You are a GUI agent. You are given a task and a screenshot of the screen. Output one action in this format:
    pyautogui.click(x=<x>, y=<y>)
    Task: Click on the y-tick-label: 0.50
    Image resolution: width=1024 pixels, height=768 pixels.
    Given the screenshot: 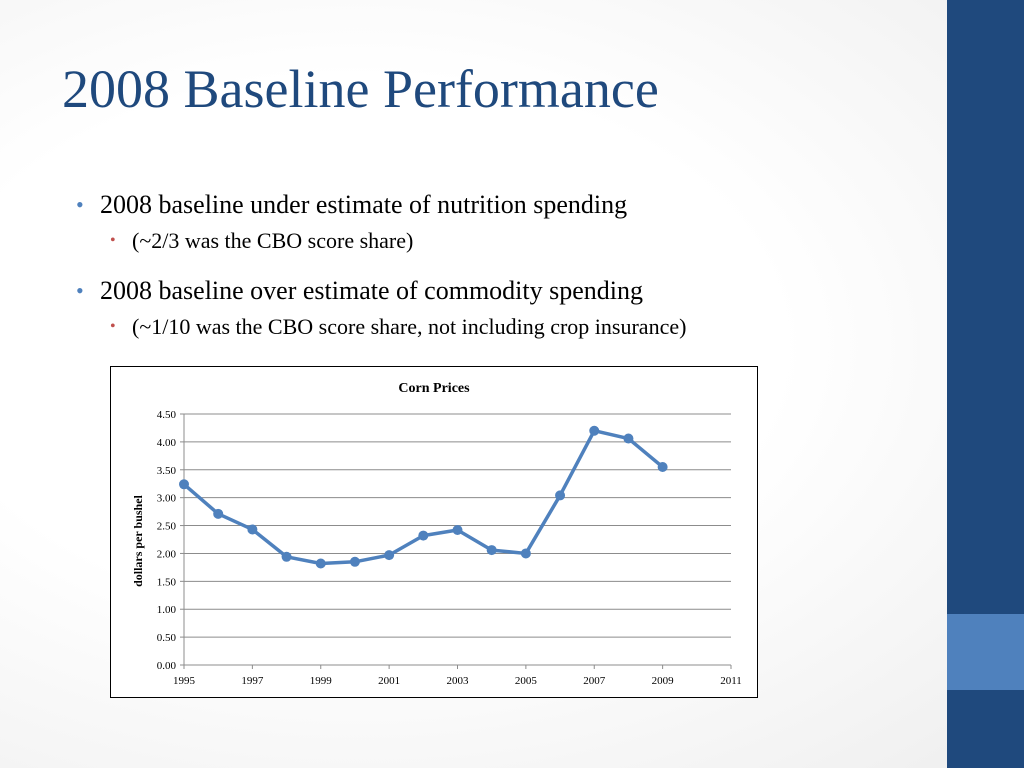 What is the action you would take?
    pyautogui.click(x=167, y=638)
    